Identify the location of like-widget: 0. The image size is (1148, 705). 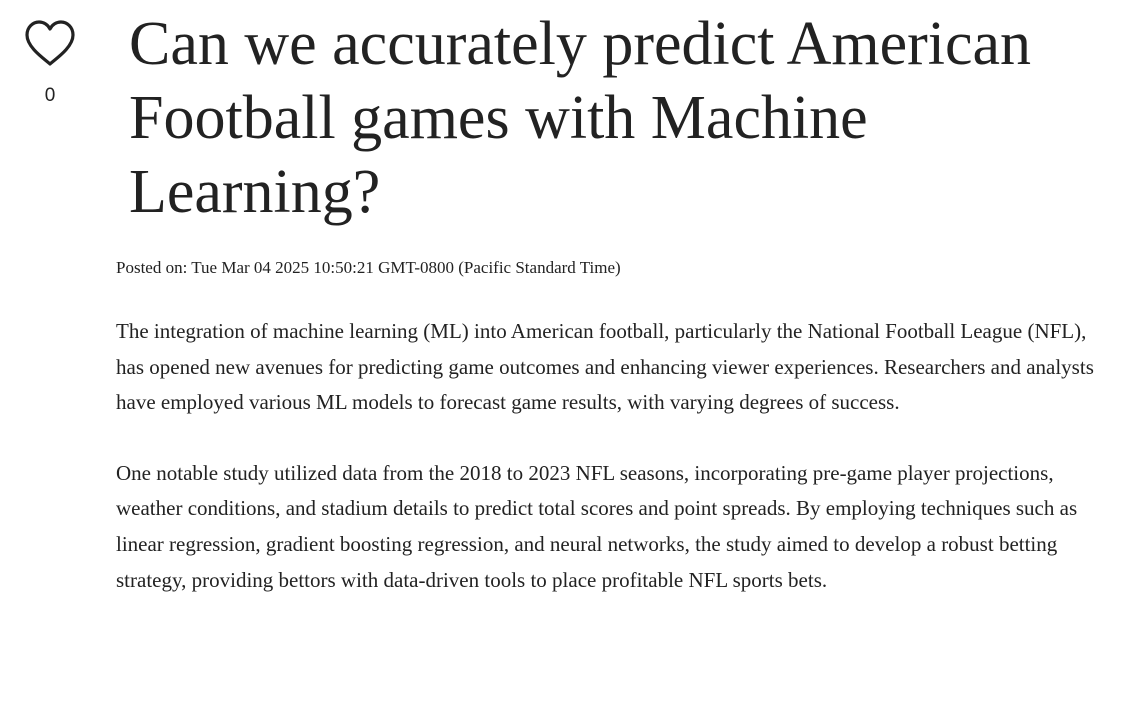
(50, 62).